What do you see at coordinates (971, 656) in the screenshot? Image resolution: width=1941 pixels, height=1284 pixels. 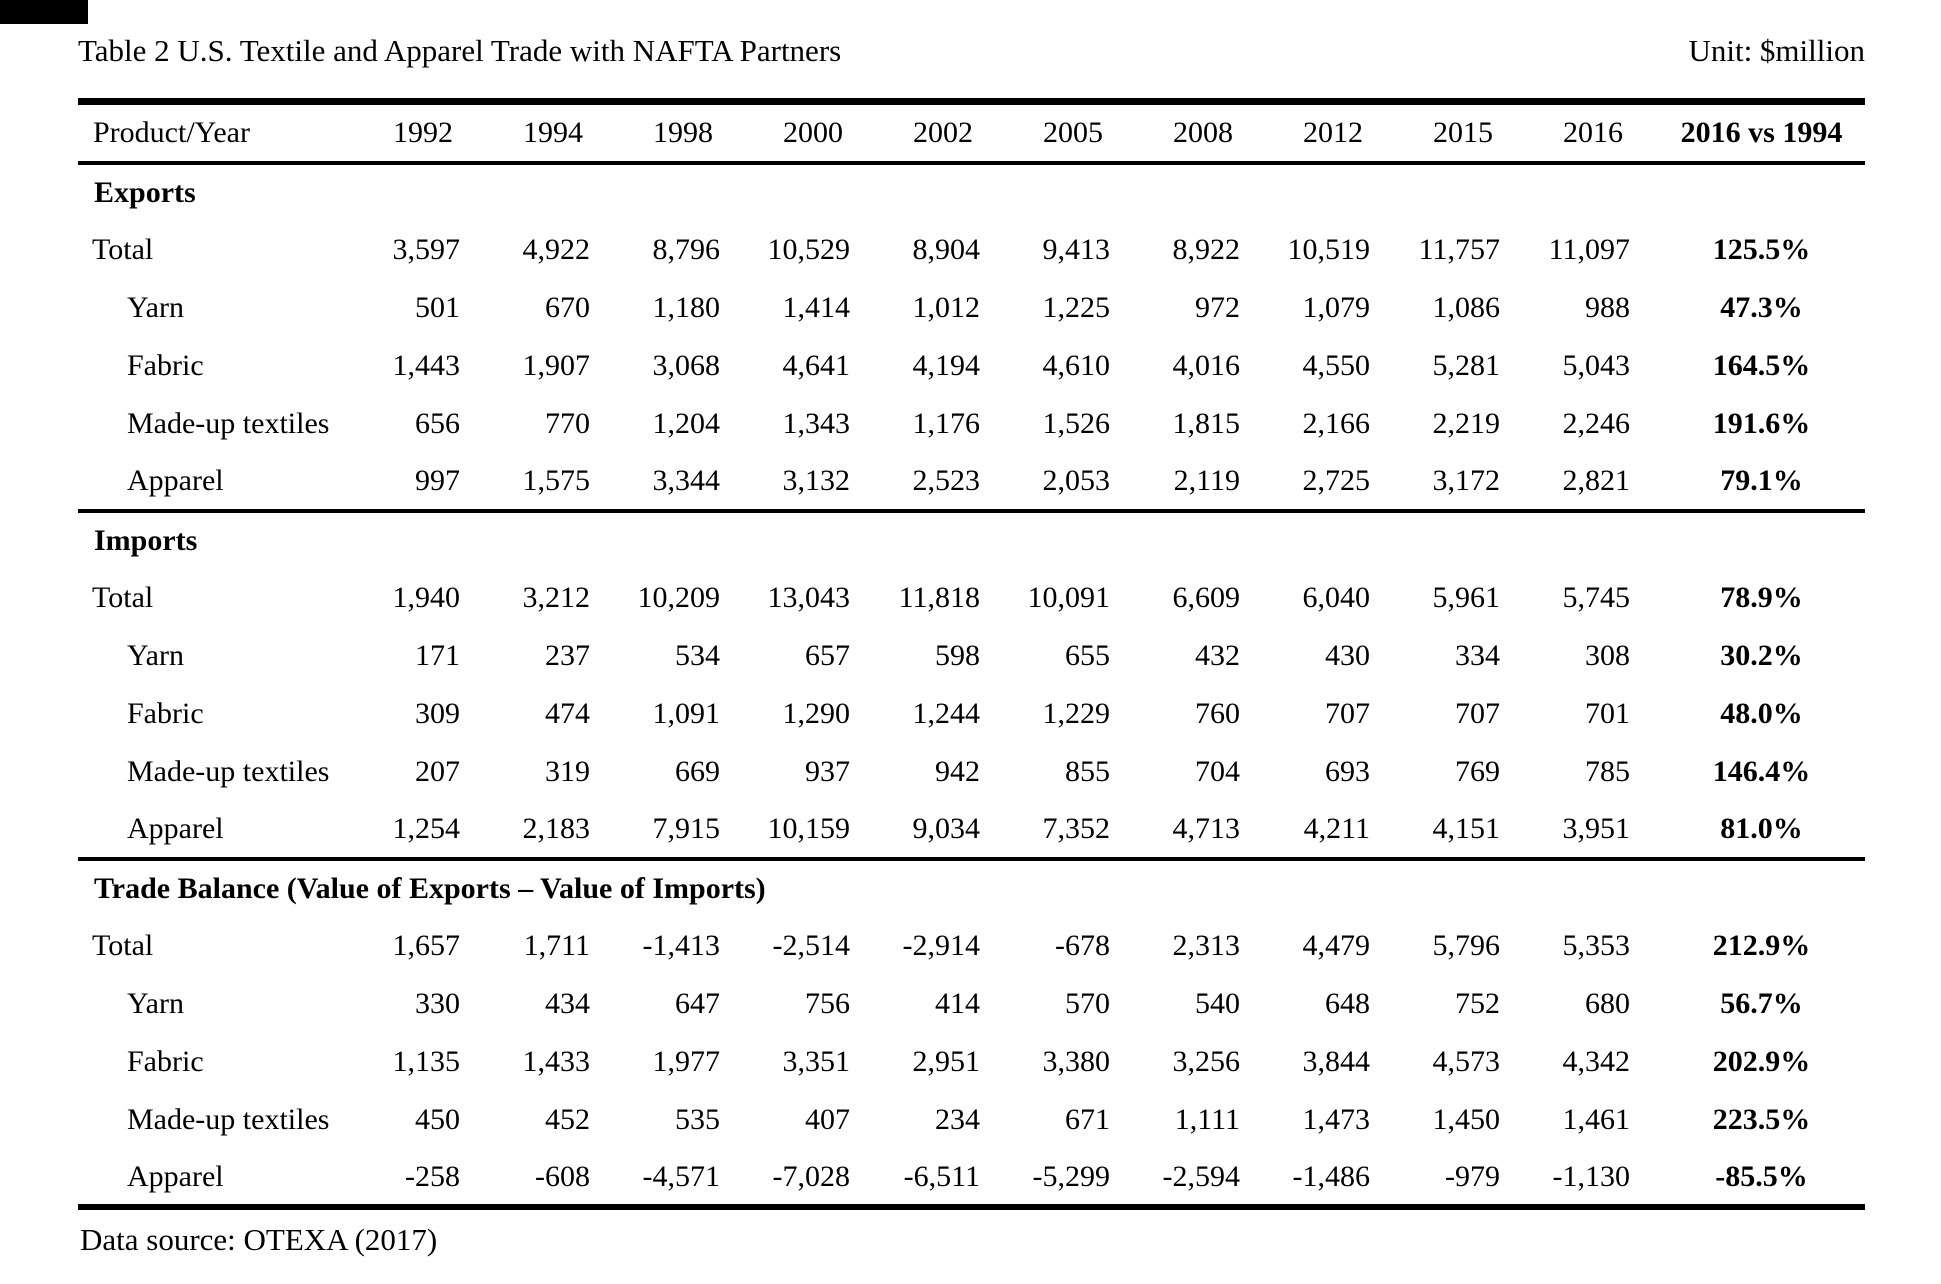 I see `table-row: Yarn 171 237 534 657 598 655 432 430 334 308 30.2%` at bounding box center [971, 656].